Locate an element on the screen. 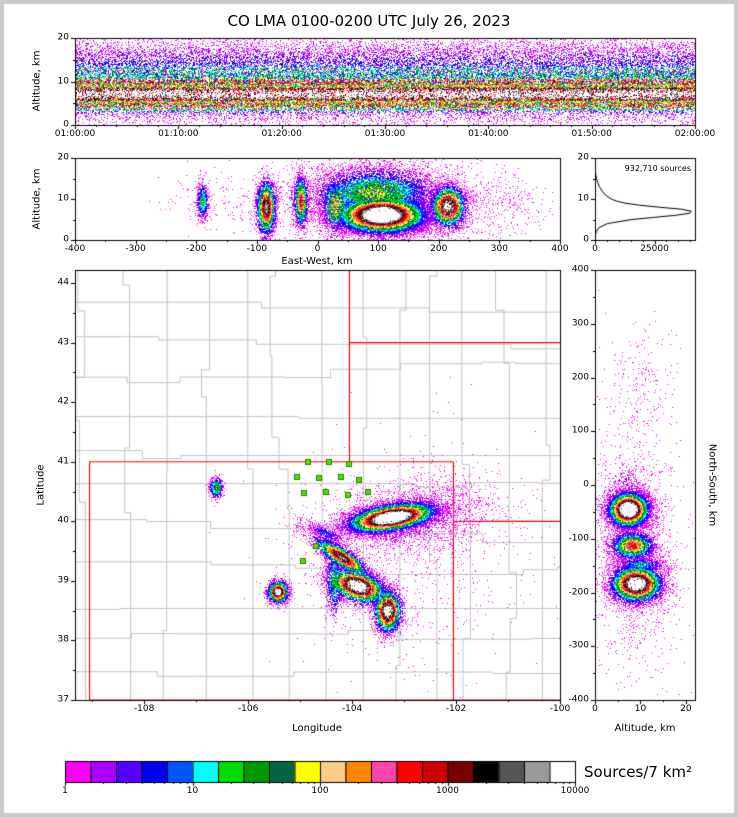 This screenshot has width=738, height=817. time-height-ylabel: Altitude, km is located at coordinates (37, 81).